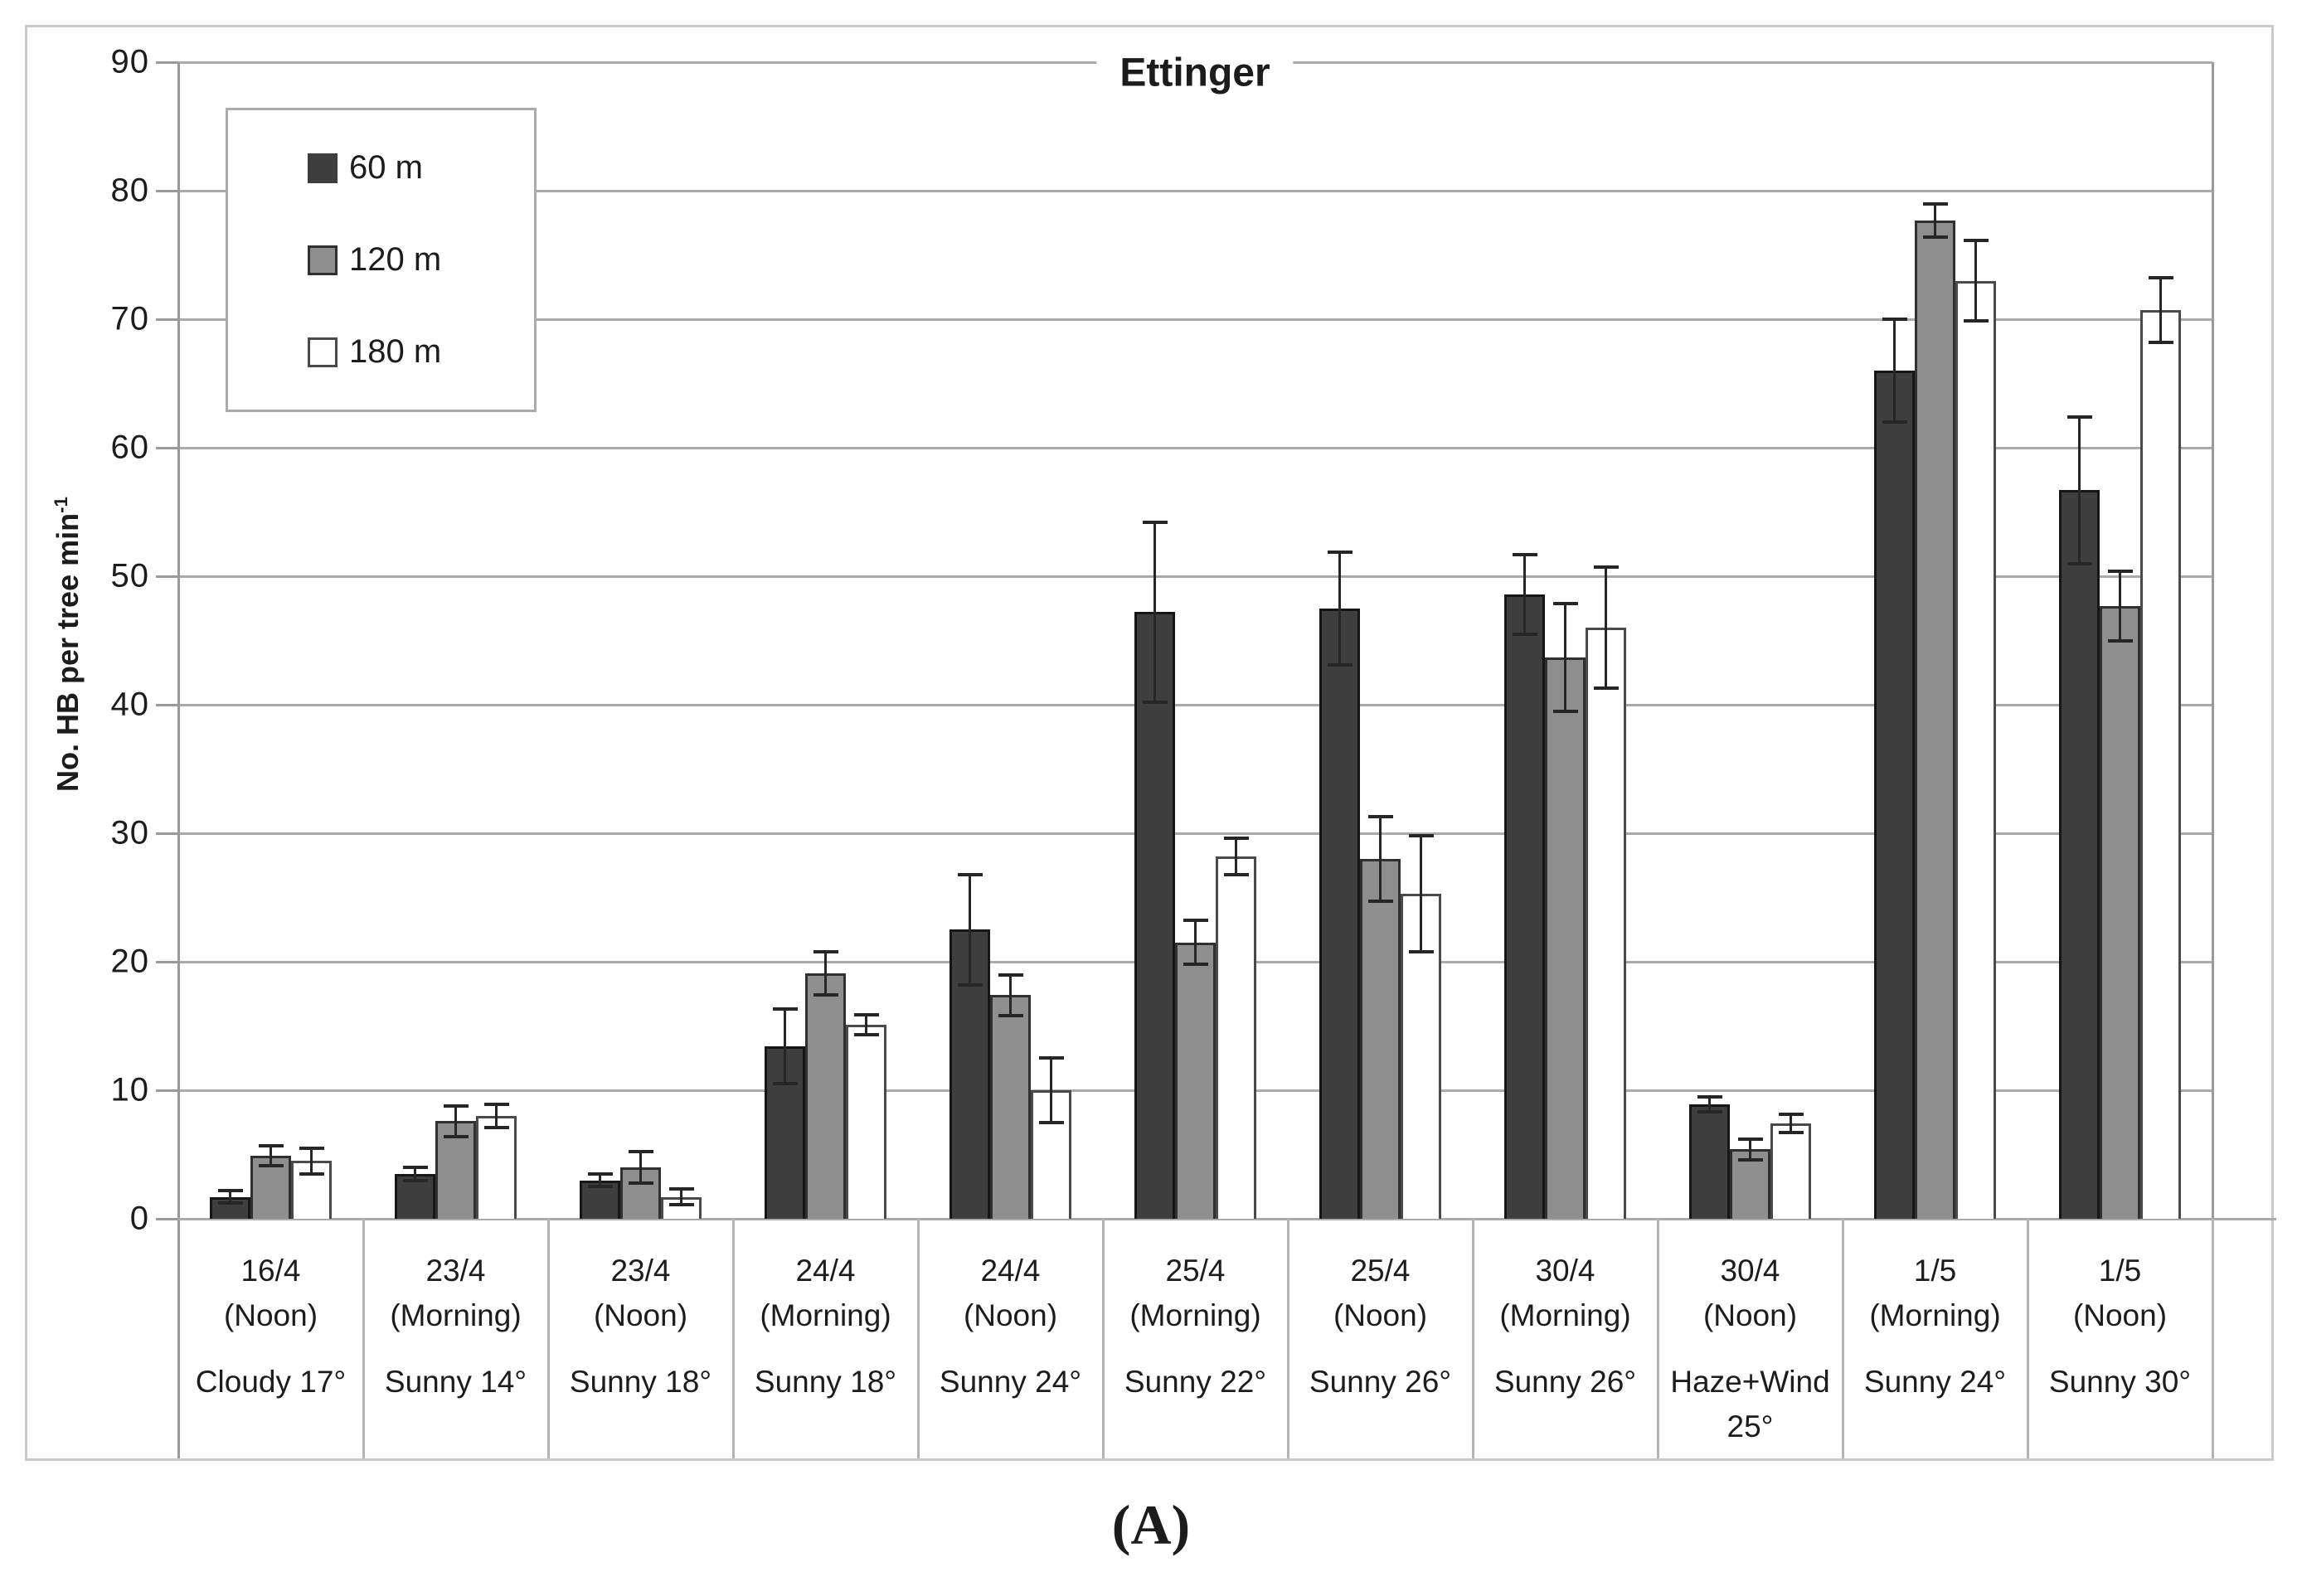  I want to click on category-cell: 1/5 (Noon) Sunny 30°, so click(2120, 1338).